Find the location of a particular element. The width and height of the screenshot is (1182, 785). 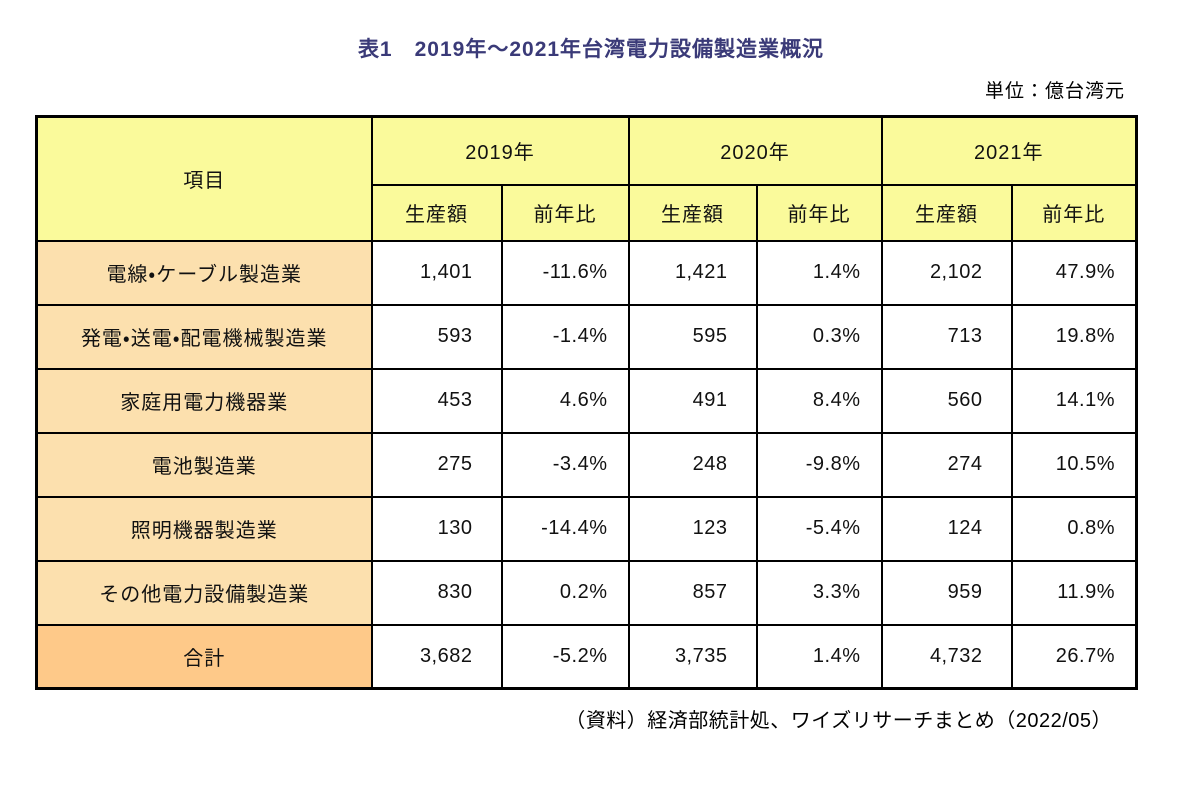

cell-value: 19.8% is located at coordinates (1074, 336).